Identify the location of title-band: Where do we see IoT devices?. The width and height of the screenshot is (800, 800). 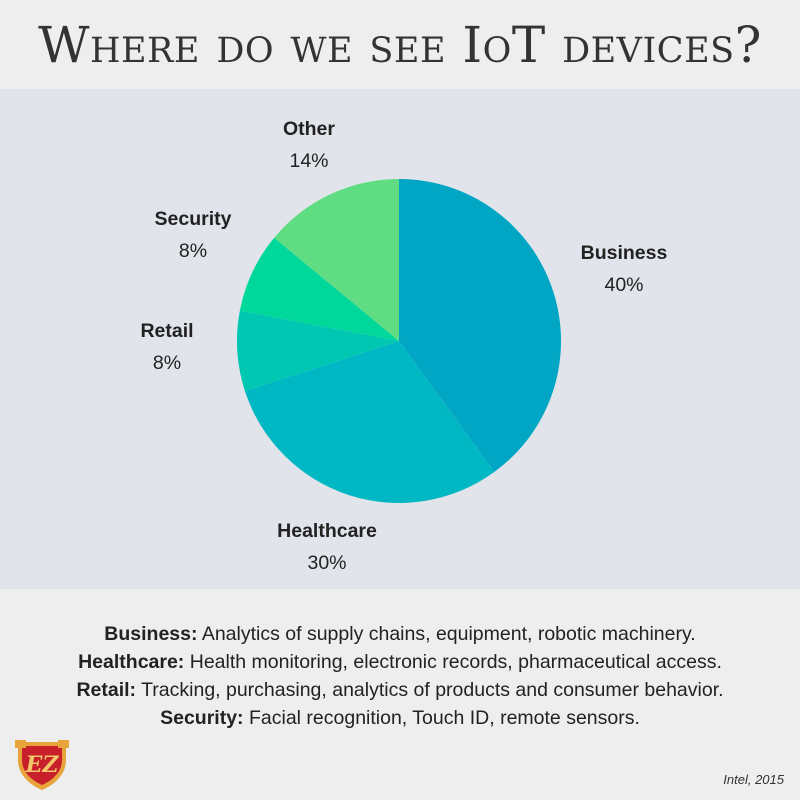
(400, 44).